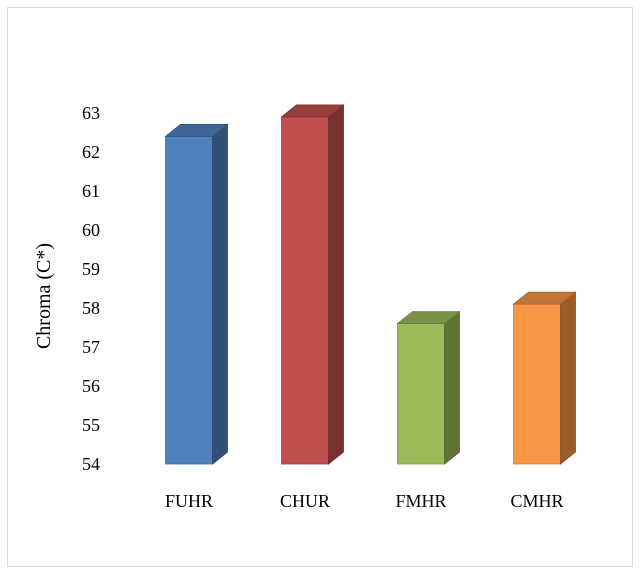 The image size is (641, 574). Describe the element at coordinates (189, 501) in the screenshot. I see `x-category-label: FUHR` at that location.